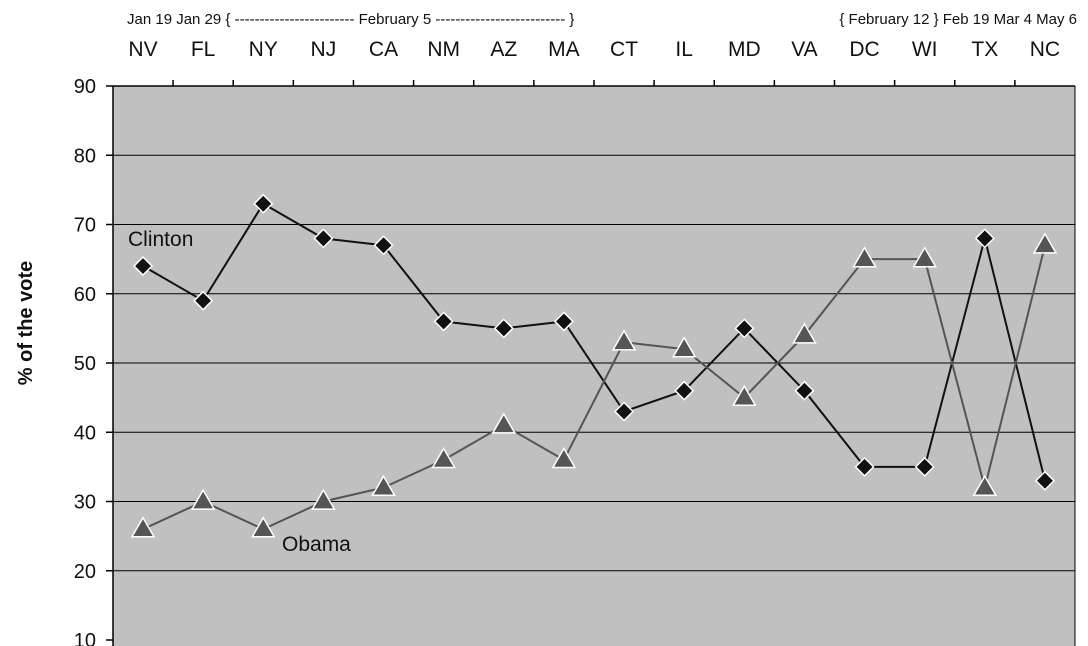 The width and height of the screenshot is (1088, 646). I want to click on point-clinton-nm, so click(443, 321).